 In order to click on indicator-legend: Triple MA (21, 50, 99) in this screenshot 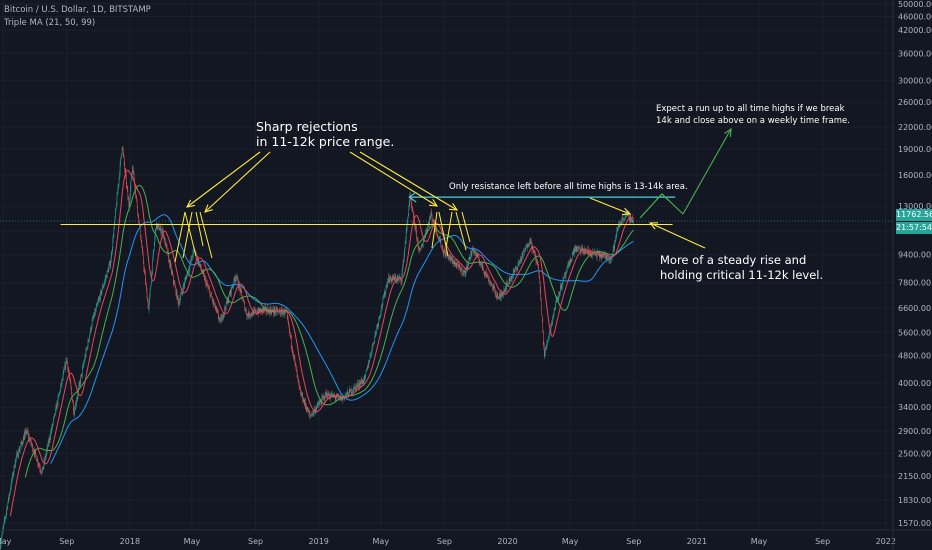, I will do `click(50, 23)`.